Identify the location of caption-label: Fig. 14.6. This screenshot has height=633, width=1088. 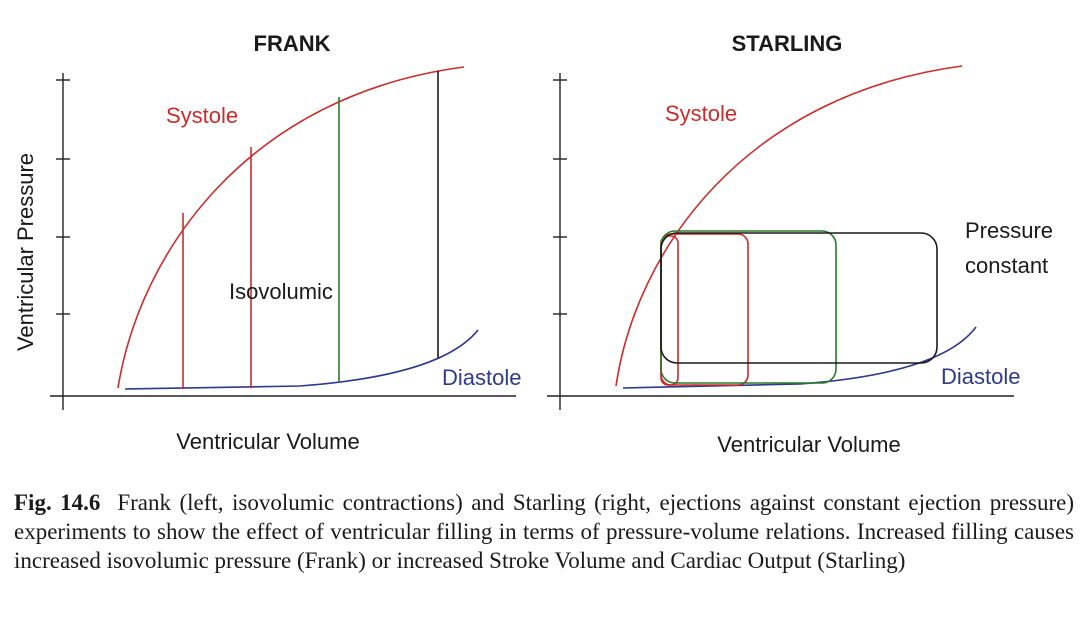
(57, 502).